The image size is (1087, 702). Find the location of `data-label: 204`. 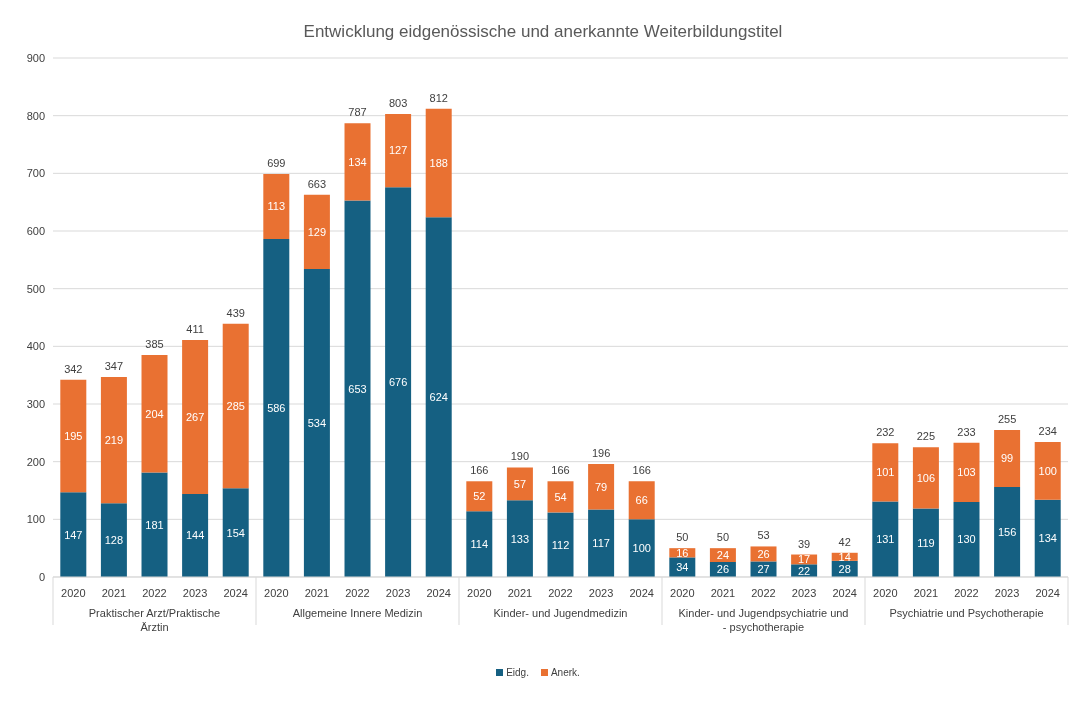

data-label: 204 is located at coordinates (154, 413).